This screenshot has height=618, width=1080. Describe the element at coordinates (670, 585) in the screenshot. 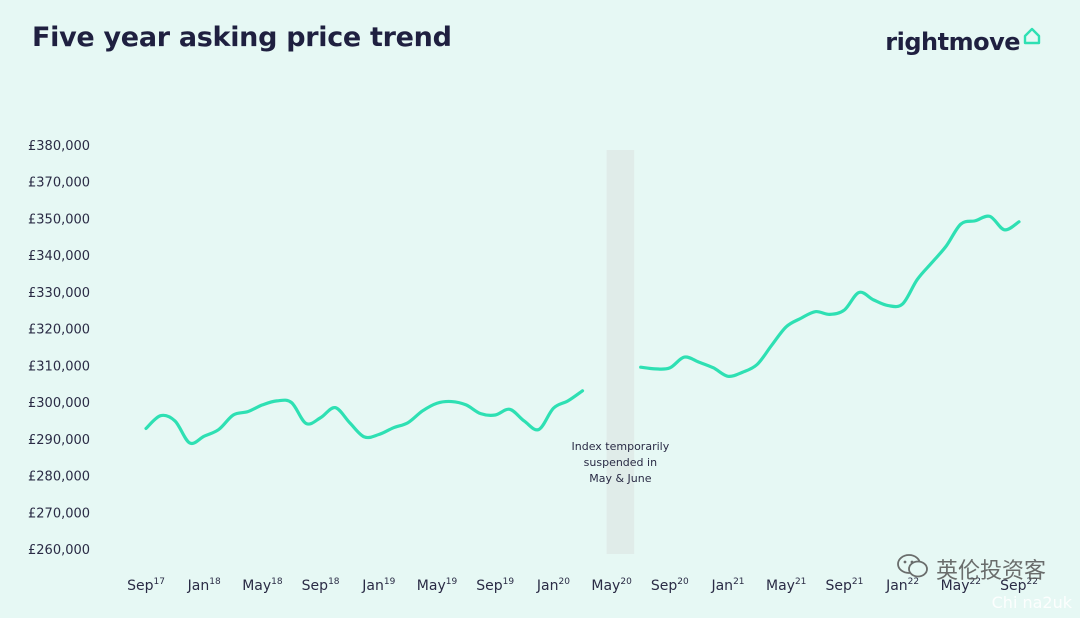

I see `x-tick-label: Sep20` at that location.